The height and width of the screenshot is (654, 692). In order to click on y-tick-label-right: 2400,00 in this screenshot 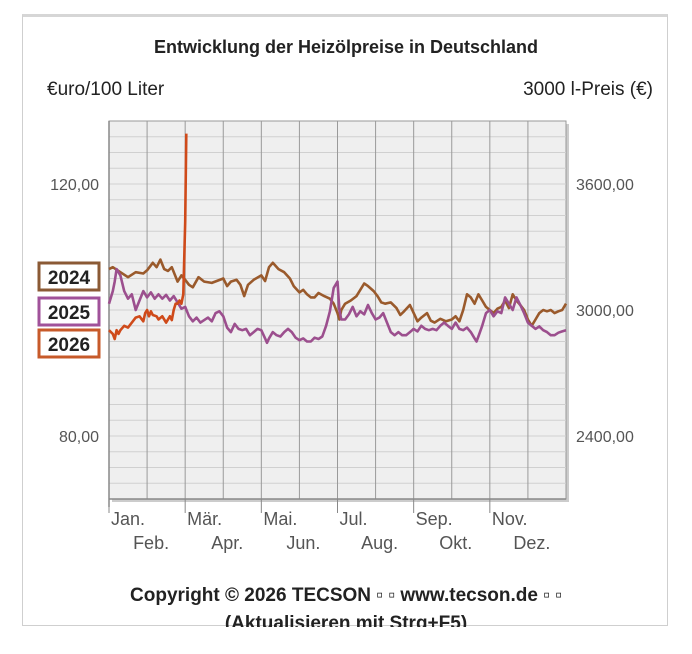, I will do `click(605, 437)`.